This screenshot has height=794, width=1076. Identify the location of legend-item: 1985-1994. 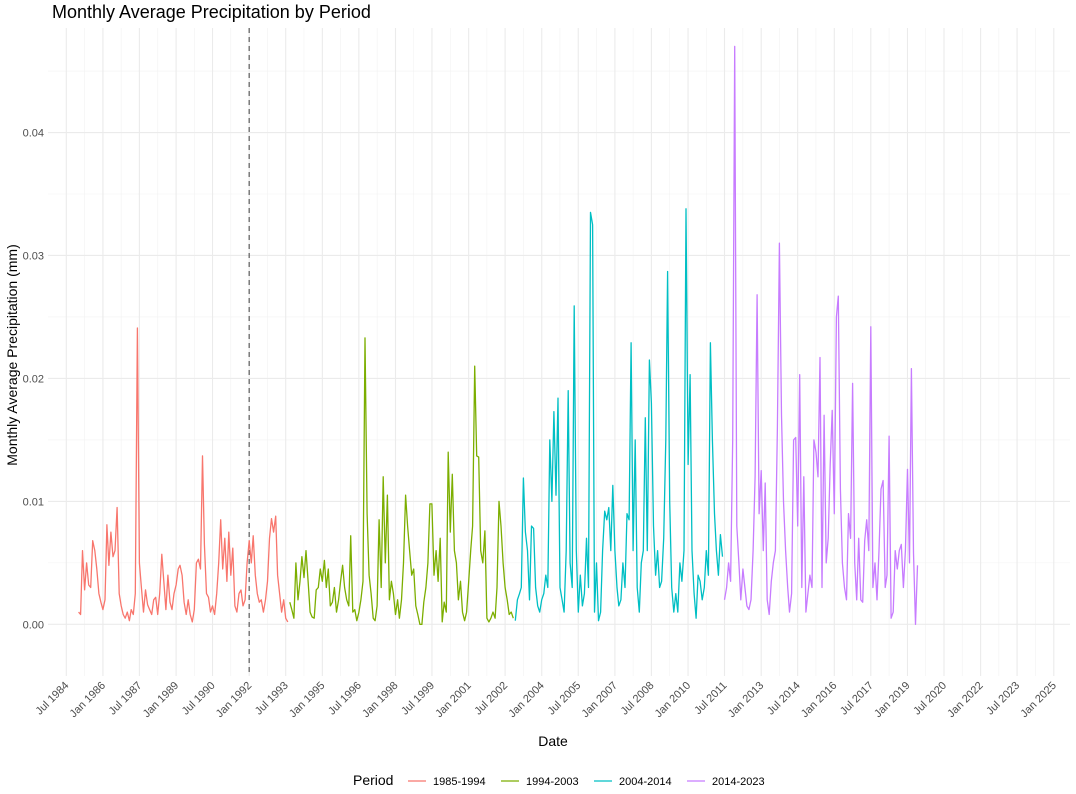
(447, 782).